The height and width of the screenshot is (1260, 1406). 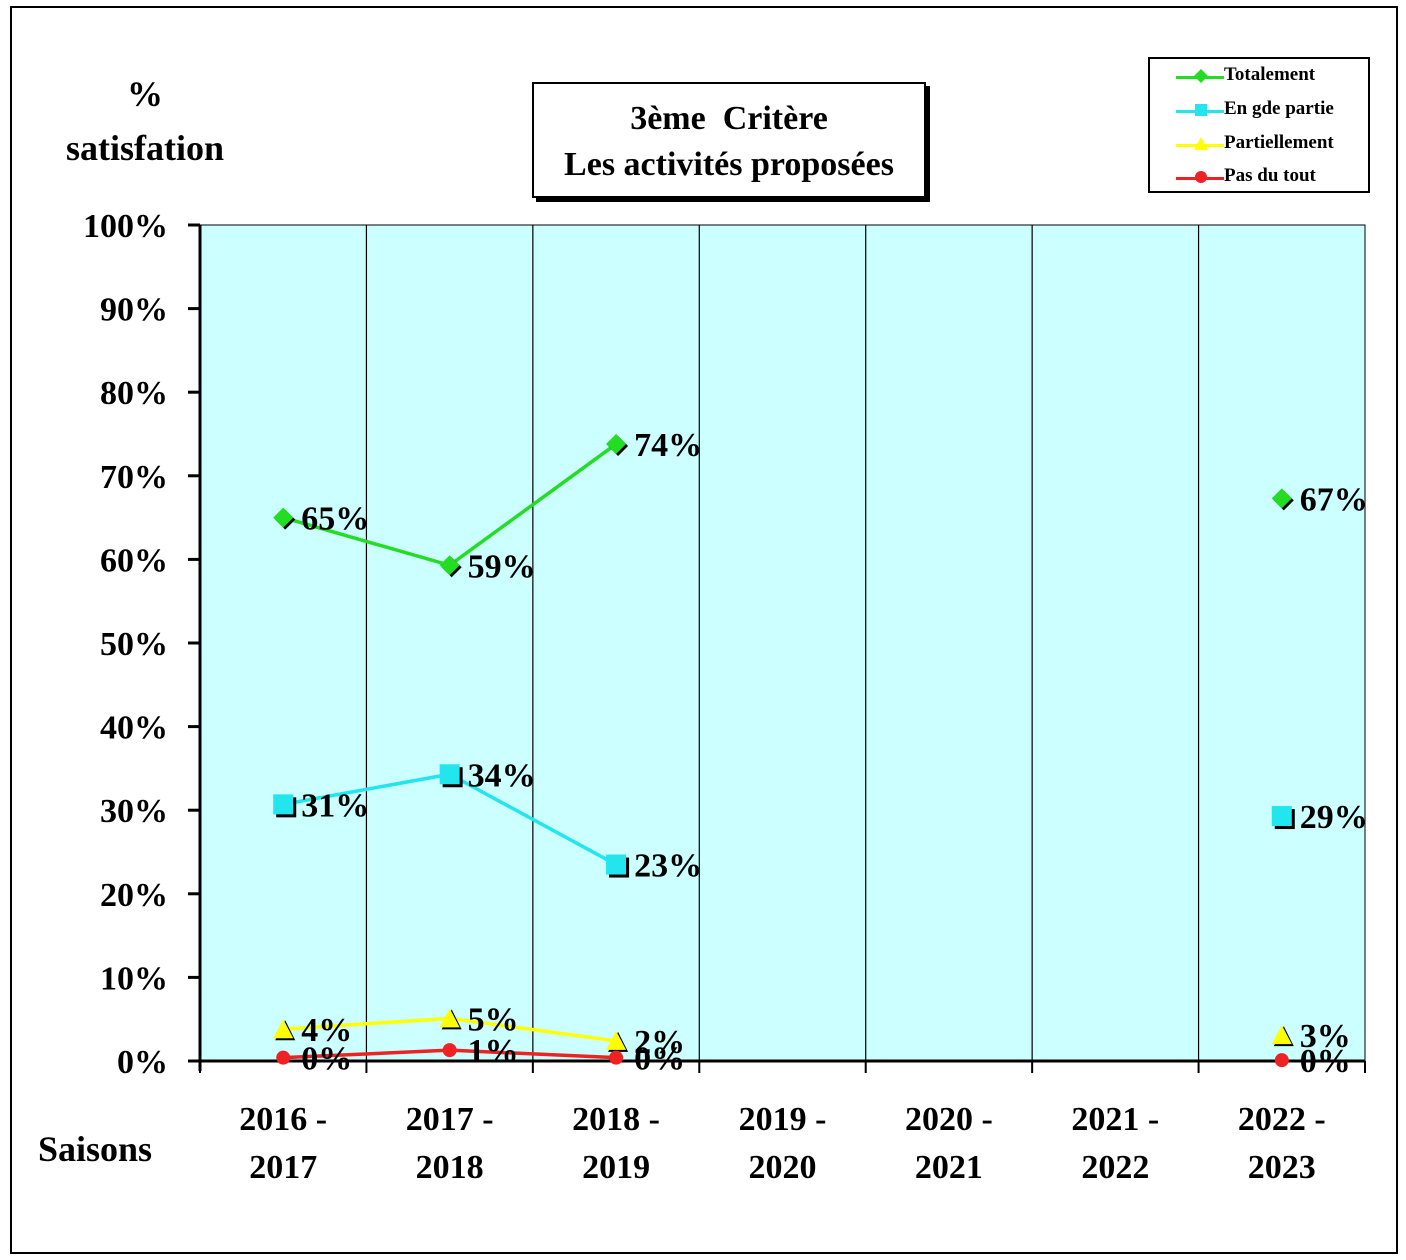 What do you see at coordinates (1201, 110) in the screenshot?
I see `square-marker-icon` at bounding box center [1201, 110].